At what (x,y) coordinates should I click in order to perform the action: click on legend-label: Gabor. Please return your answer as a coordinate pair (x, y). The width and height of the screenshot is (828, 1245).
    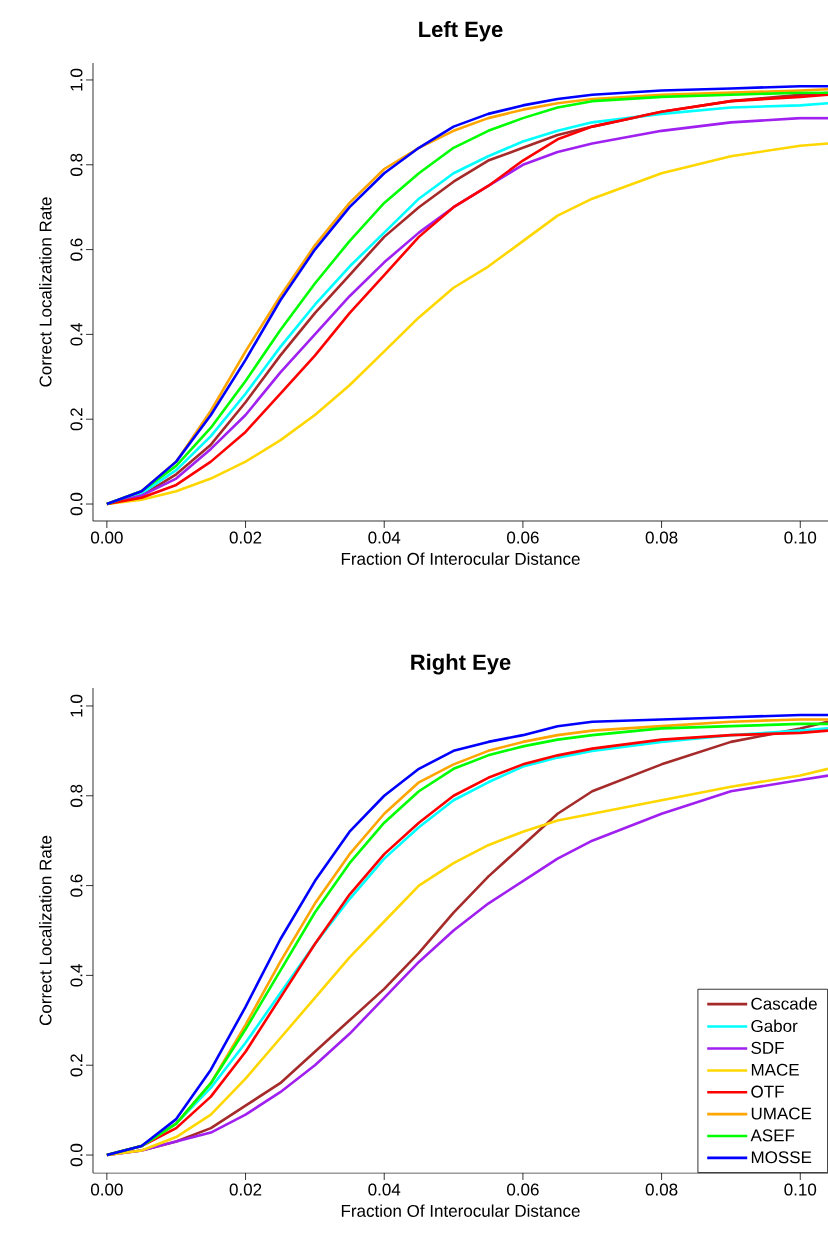
    Looking at the image, I should click on (774, 1026).